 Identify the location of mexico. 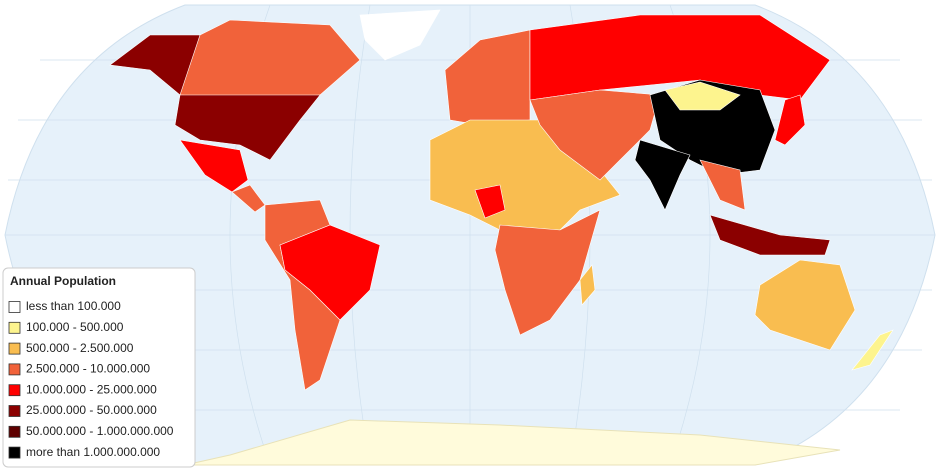
(214, 166).